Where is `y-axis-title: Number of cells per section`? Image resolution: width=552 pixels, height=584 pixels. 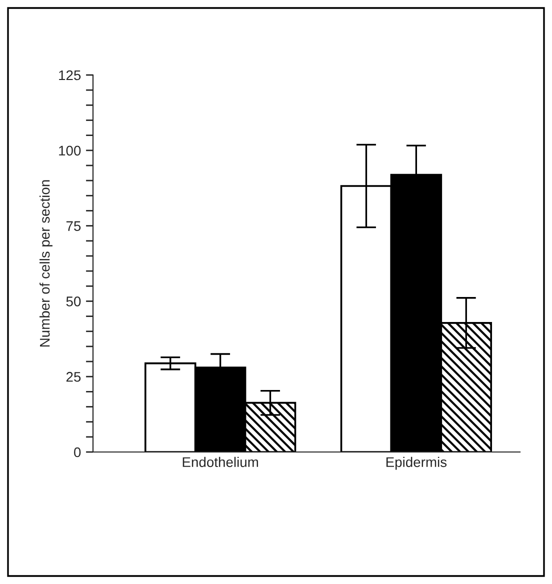 y-axis-title: Number of cells per section is located at coordinates (46, 263).